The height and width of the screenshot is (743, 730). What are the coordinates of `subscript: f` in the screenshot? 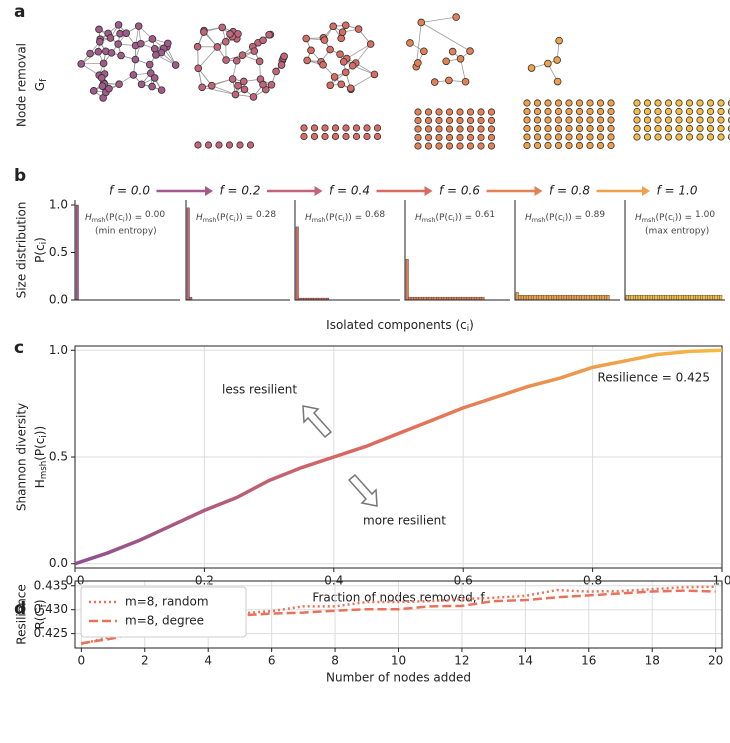 It's located at (44, 80).